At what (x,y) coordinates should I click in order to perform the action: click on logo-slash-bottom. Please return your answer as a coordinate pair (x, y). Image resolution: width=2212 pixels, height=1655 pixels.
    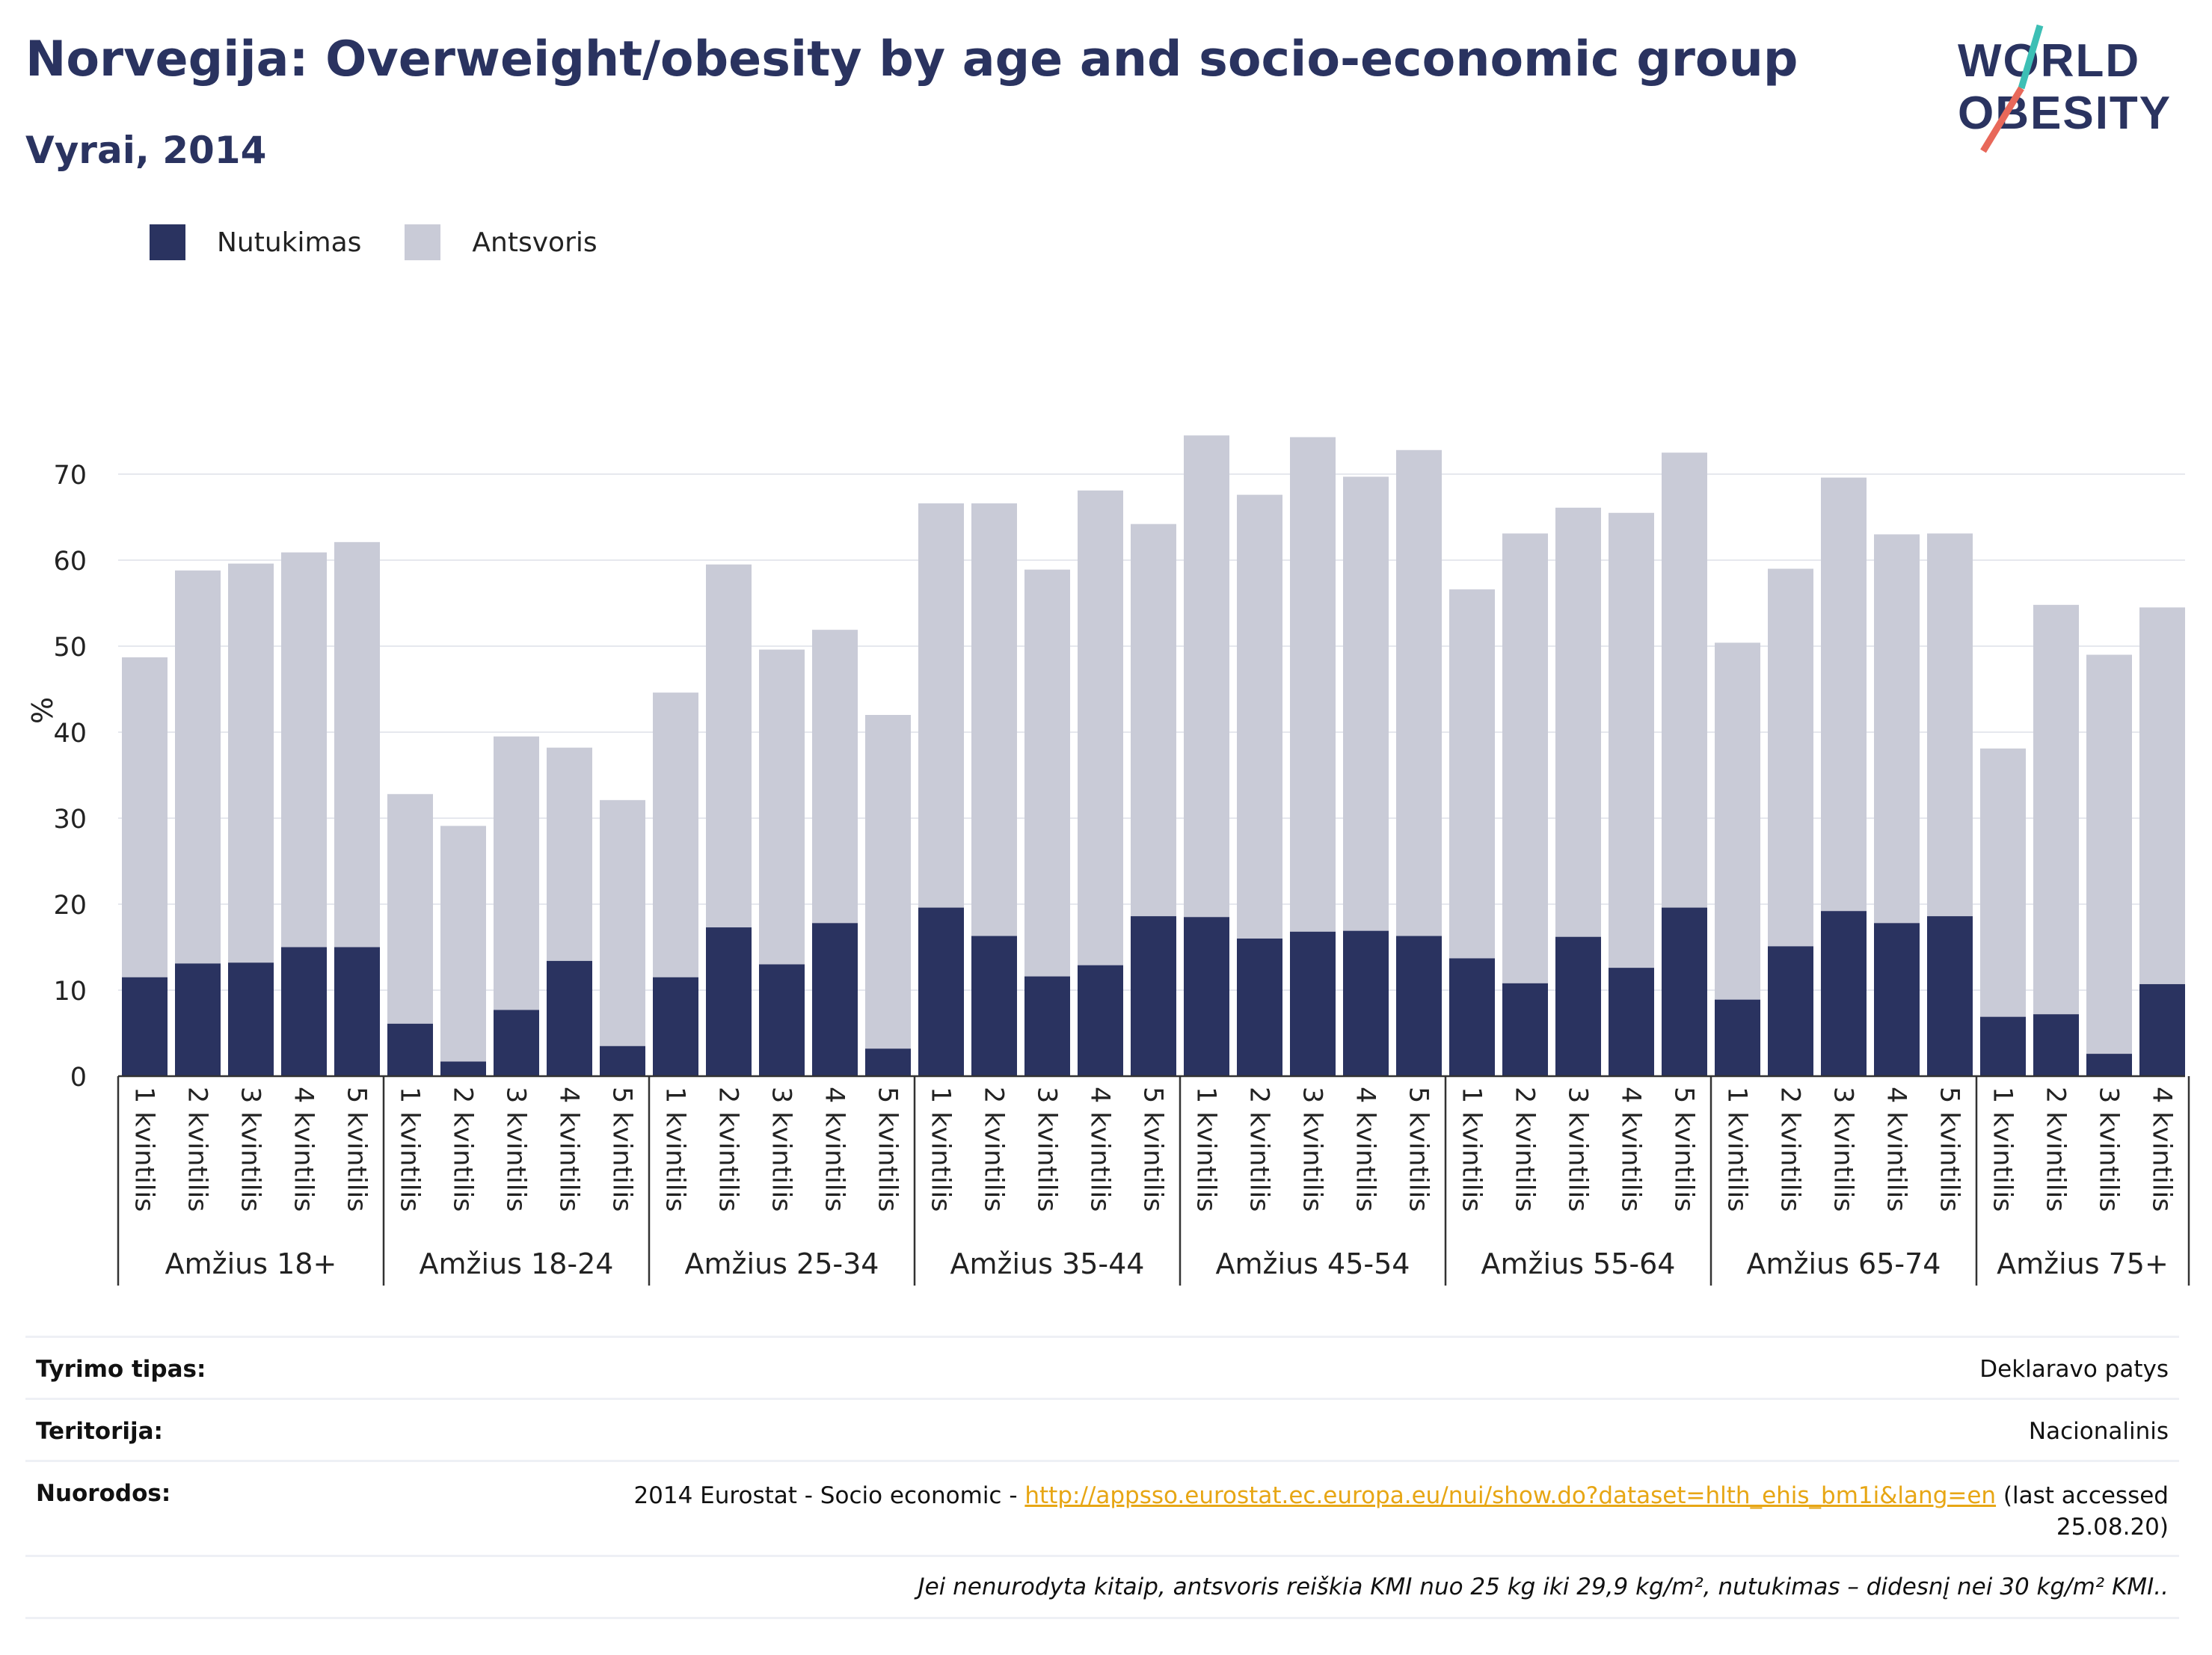
    Looking at the image, I should click on (2002, 119).